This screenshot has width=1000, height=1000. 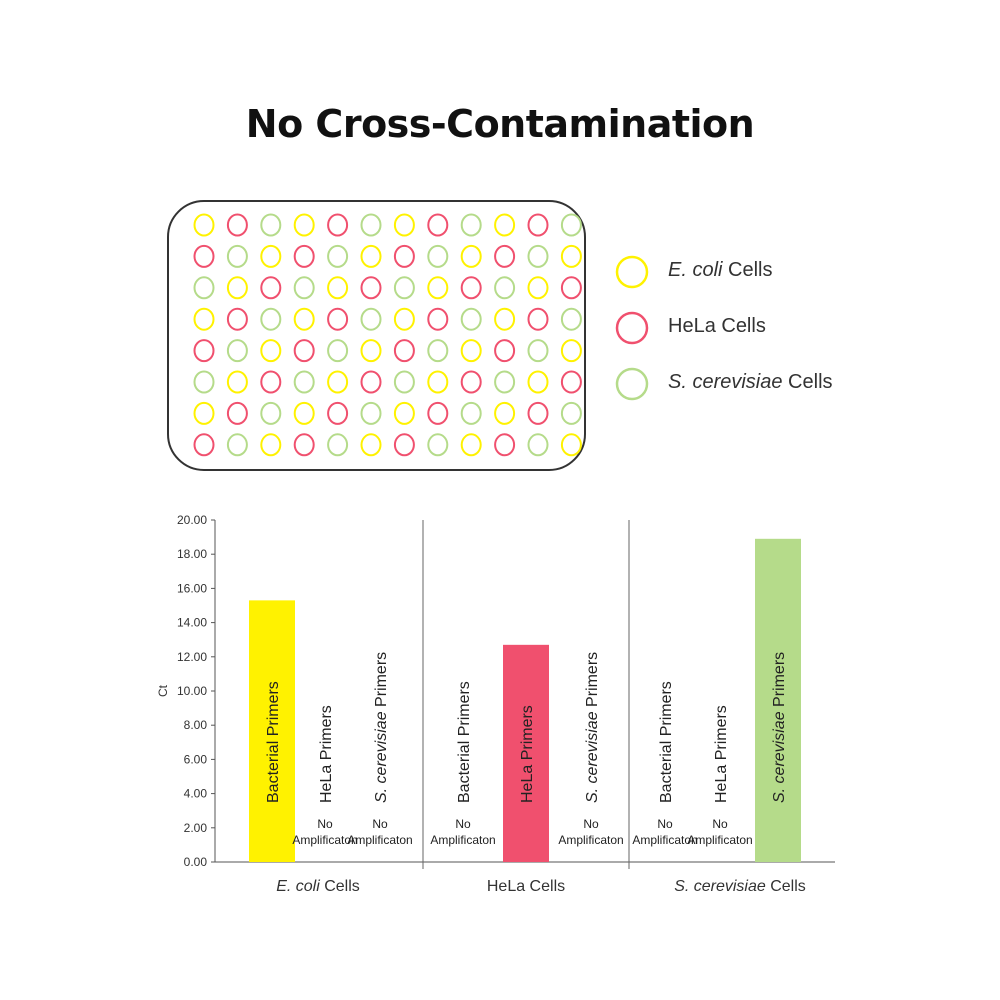 I want to click on y-tick-label: 0.00, so click(x=196, y=862).